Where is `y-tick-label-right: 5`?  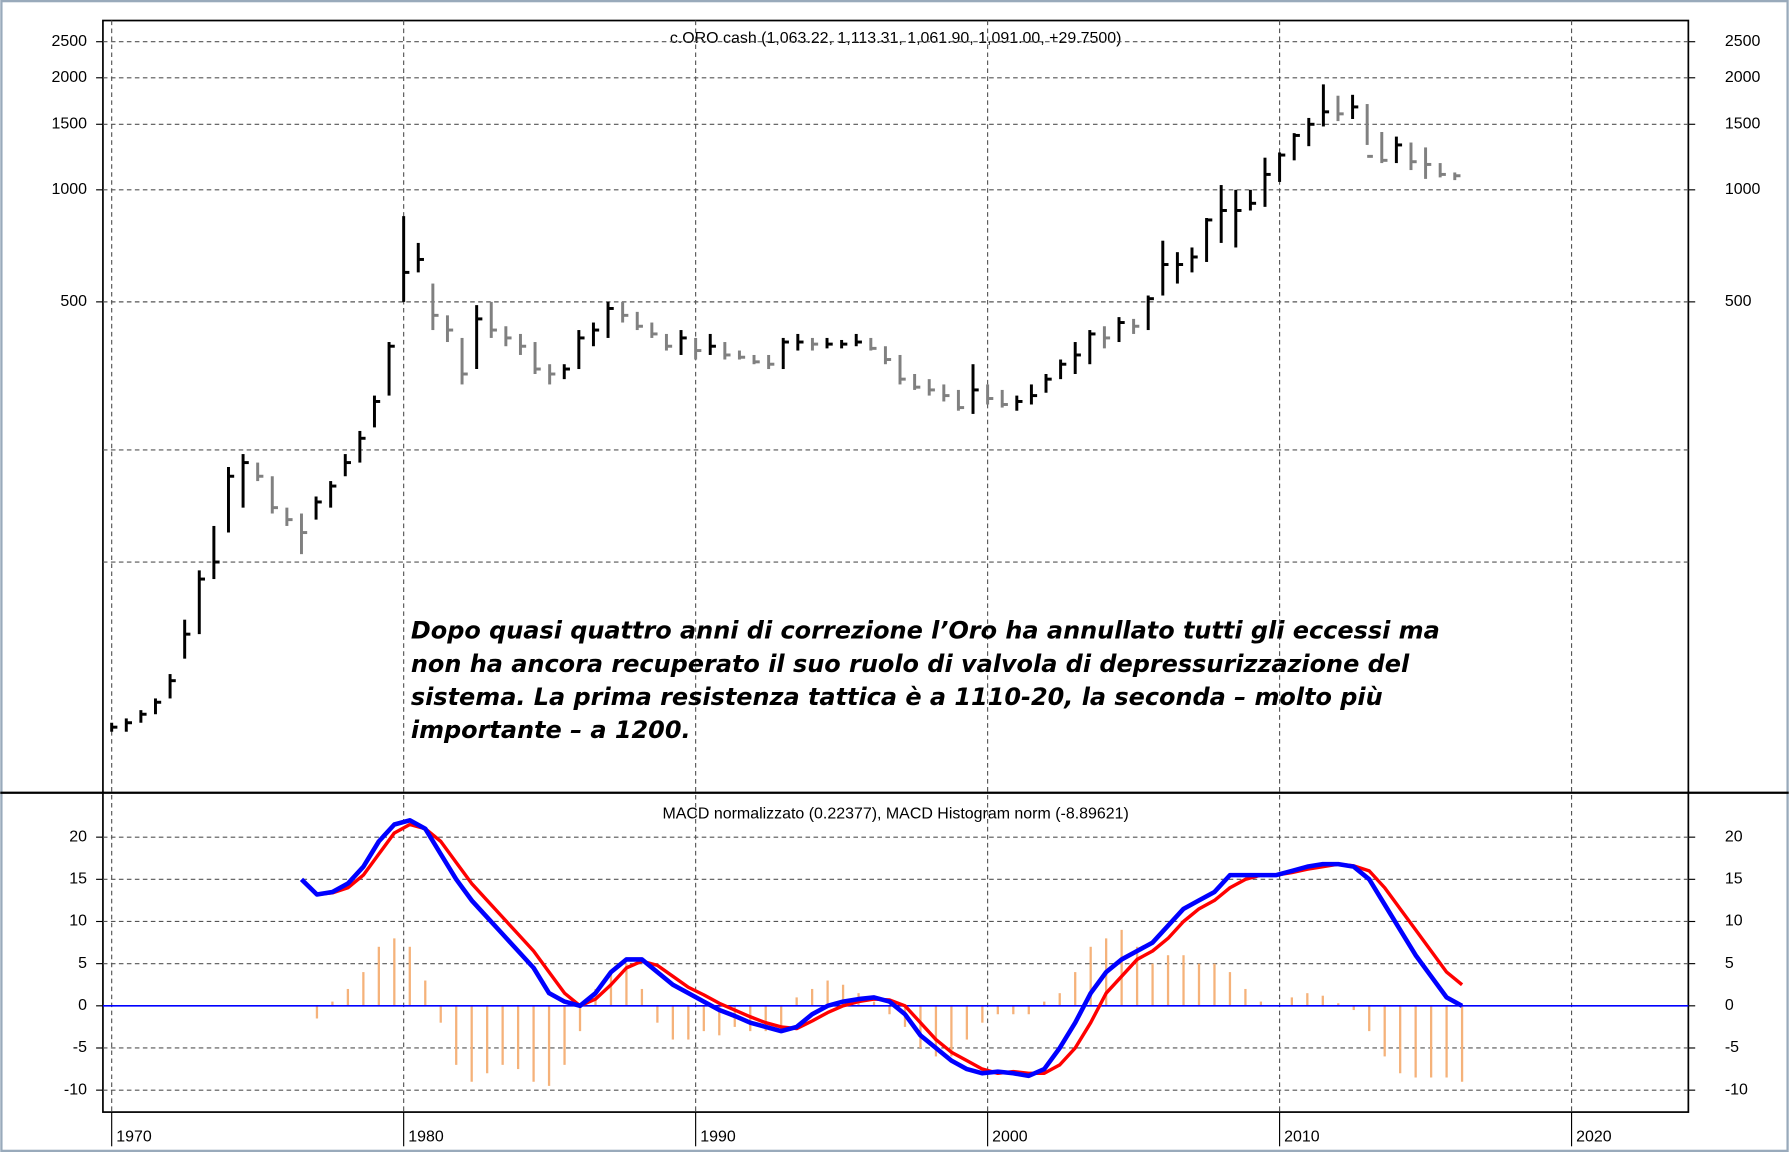
y-tick-label-right: 5 is located at coordinates (1729, 963).